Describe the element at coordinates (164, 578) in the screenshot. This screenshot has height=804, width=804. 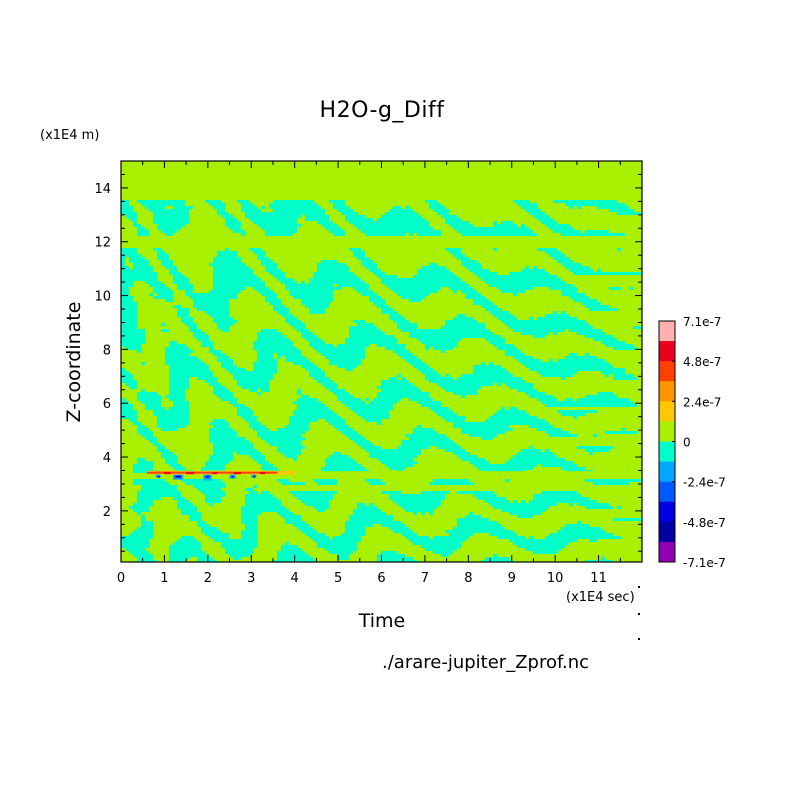
I see `x-tick-label: 1` at that location.